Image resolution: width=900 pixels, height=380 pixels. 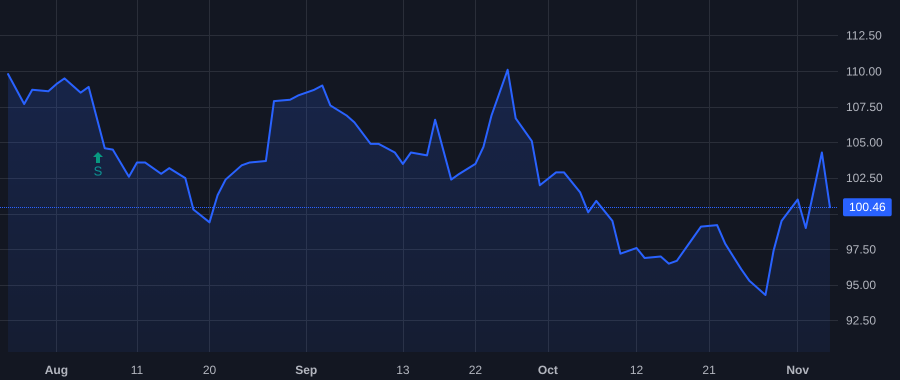 What do you see at coordinates (864, 71) in the screenshot?
I see `y-tick-label: 110.00` at bounding box center [864, 71].